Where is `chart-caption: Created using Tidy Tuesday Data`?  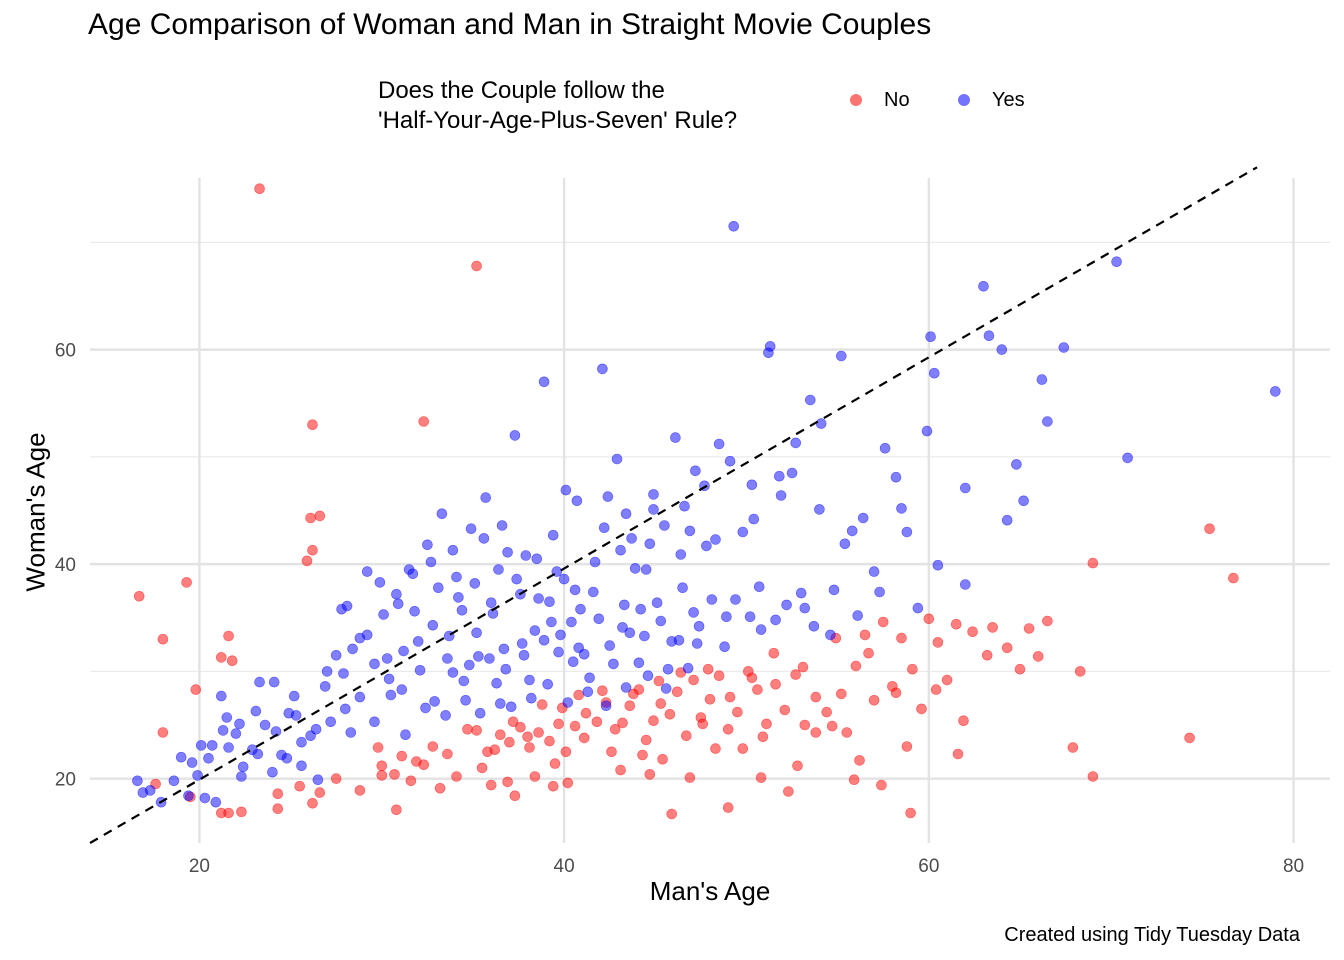
chart-caption: Created using Tidy Tuesday Data is located at coordinates (1152, 935).